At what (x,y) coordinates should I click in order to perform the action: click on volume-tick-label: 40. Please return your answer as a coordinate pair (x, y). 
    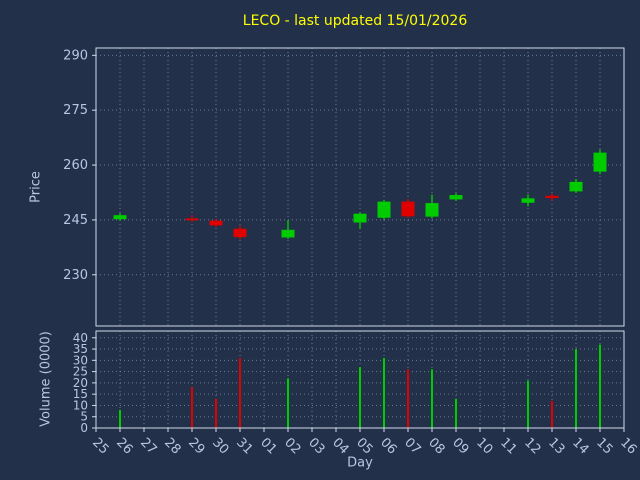
    Looking at the image, I should click on (80, 338).